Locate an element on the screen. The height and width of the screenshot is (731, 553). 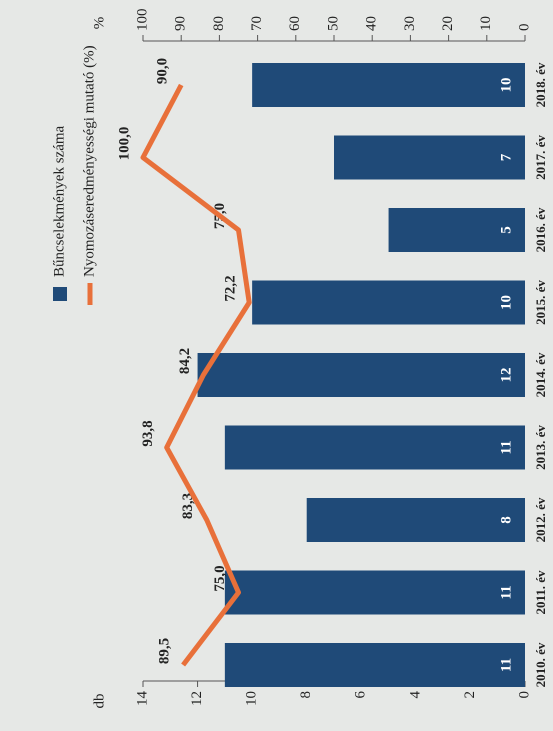
bar-label: 8 is located at coordinates (506, 520).